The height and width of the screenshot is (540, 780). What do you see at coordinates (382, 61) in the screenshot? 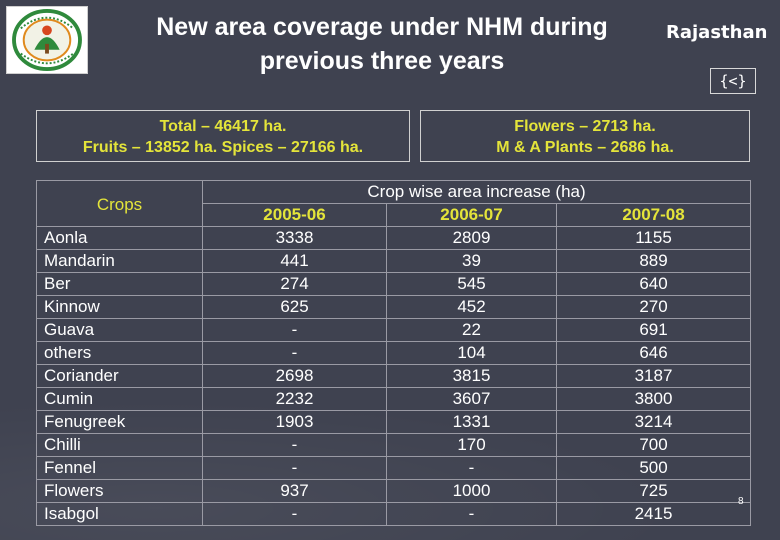
I see `title-line-2: previous three years` at bounding box center [382, 61].